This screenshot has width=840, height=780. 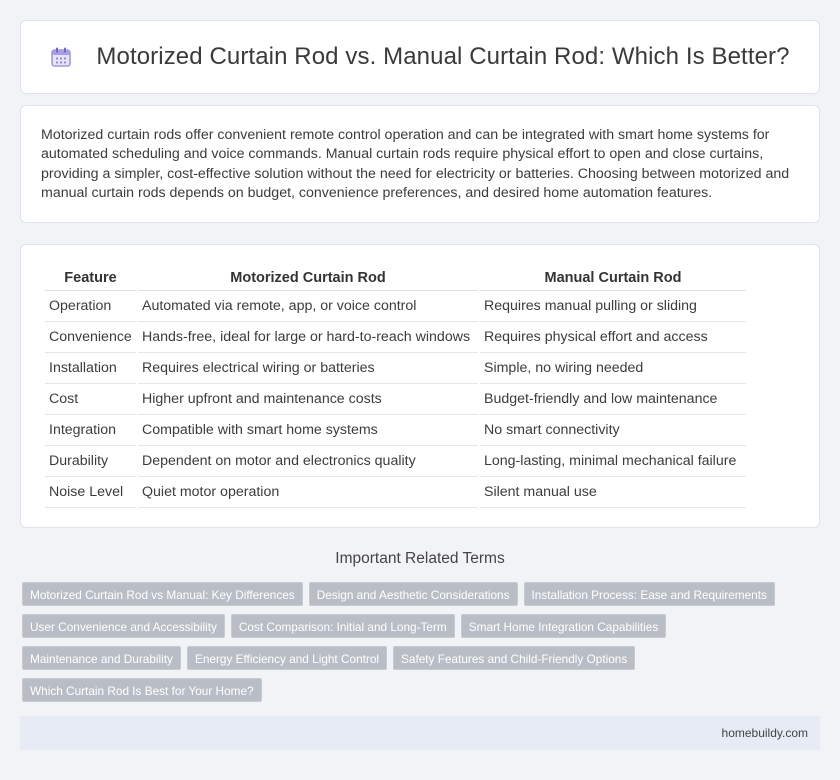 I want to click on related-term-tag: Maintenance and Durability, so click(x=101, y=658).